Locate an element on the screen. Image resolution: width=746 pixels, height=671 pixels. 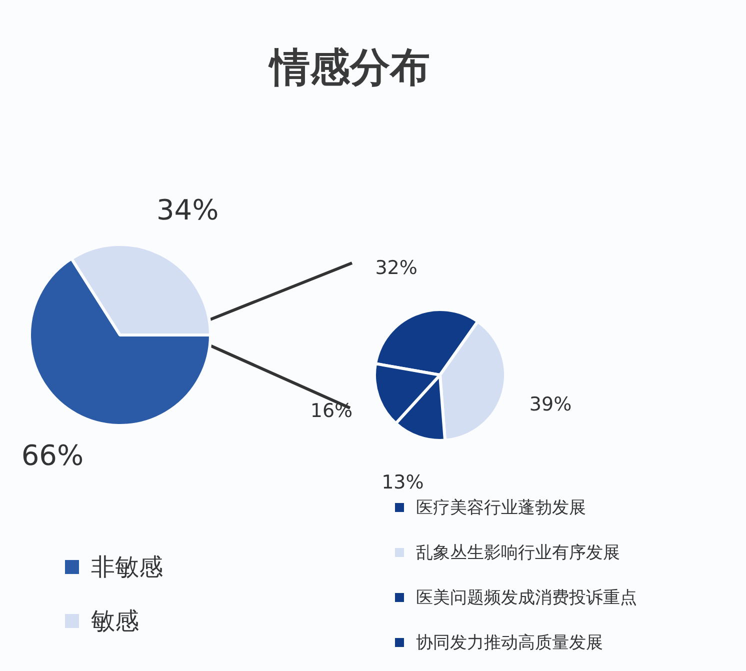
data-label: 66% is located at coordinates (52, 455).